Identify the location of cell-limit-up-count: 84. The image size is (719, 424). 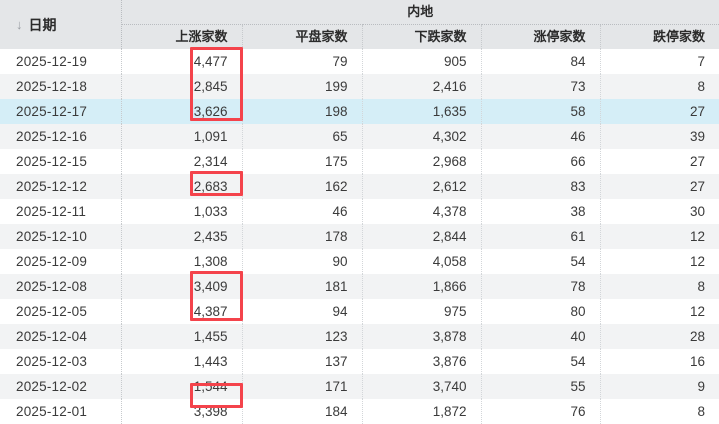
(541, 61).